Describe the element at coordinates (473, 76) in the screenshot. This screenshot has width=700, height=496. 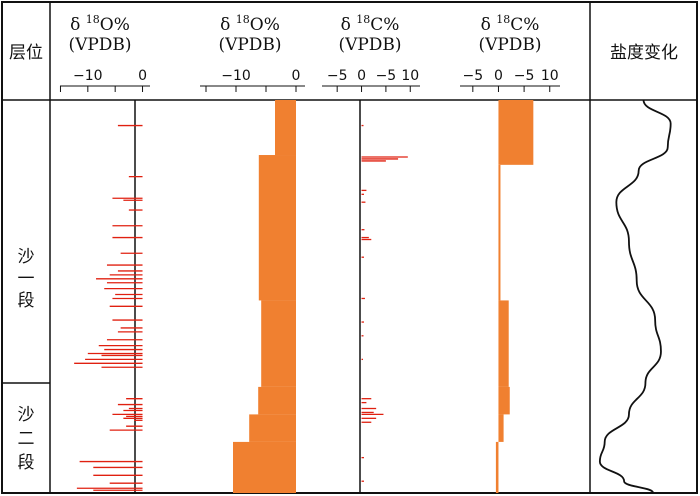
I see `tick-label-4-0: −5` at that location.